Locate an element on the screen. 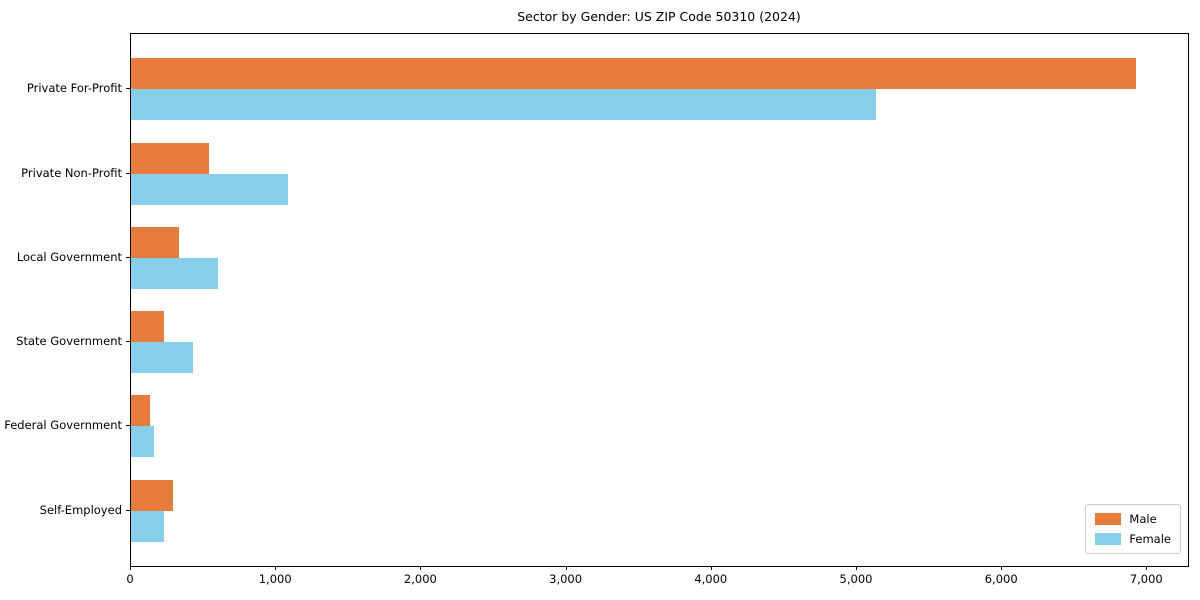 The width and height of the screenshot is (1200, 600). legend-label: Male is located at coordinates (1143, 519).